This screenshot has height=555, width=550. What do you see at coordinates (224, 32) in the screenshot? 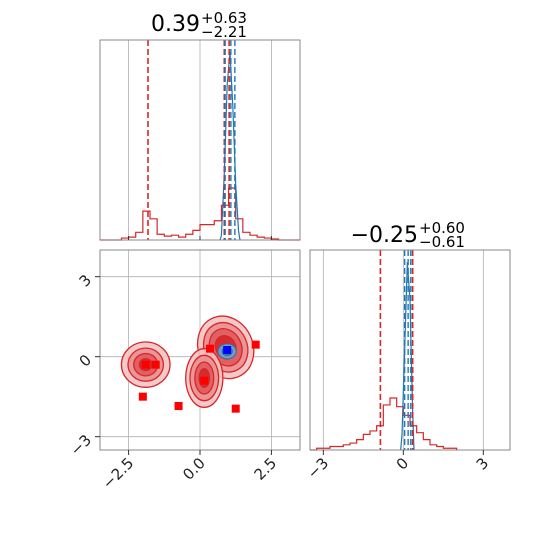
I see `title-param1-minus: −2.21` at bounding box center [224, 32].